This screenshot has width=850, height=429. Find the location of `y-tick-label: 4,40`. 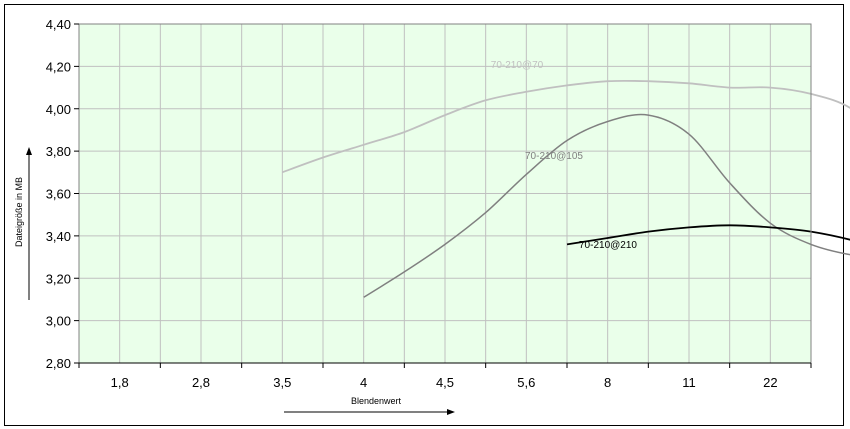

y-tick-label: 4,40 is located at coordinates (58, 24).